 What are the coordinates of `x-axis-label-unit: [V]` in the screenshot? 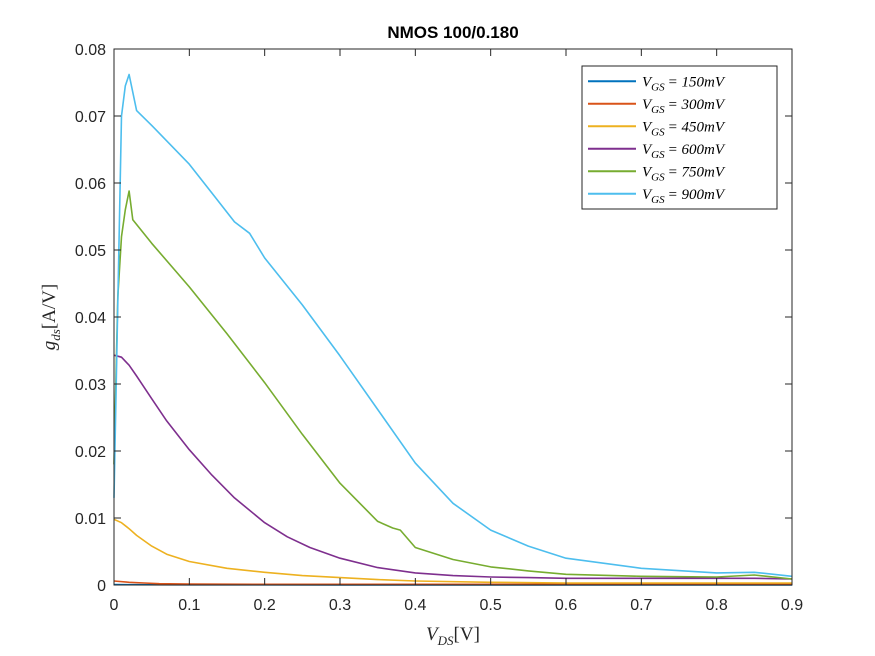 It's located at (467, 634).